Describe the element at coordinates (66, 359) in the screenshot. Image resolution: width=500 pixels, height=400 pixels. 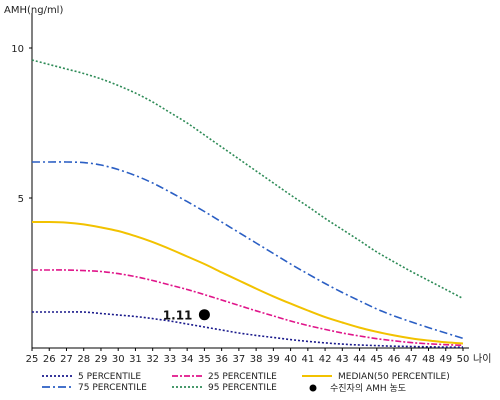
I see `x-tick-label: 27` at that location.